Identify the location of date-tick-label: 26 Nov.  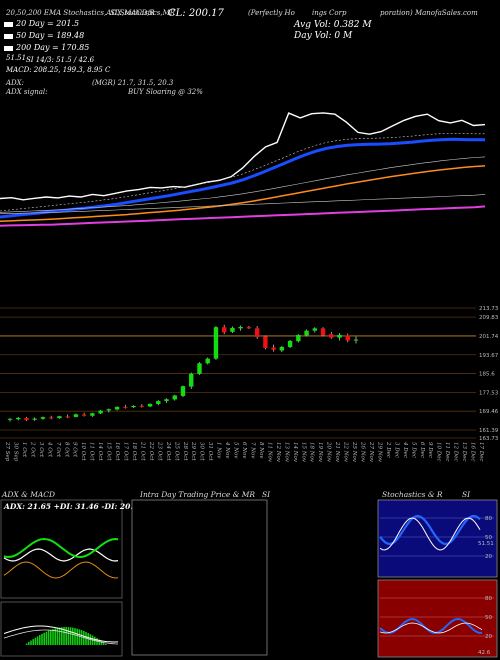
(363, 452).